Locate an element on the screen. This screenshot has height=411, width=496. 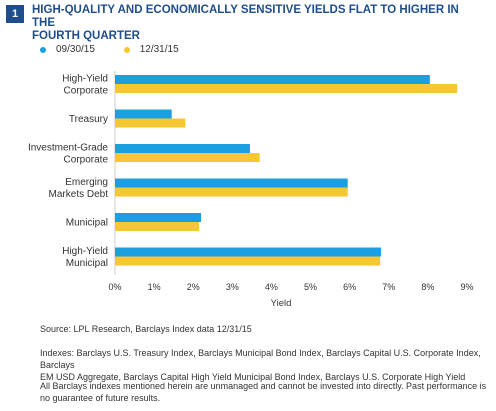
category-label: Emerging Markets Debt is located at coordinates (79, 188).